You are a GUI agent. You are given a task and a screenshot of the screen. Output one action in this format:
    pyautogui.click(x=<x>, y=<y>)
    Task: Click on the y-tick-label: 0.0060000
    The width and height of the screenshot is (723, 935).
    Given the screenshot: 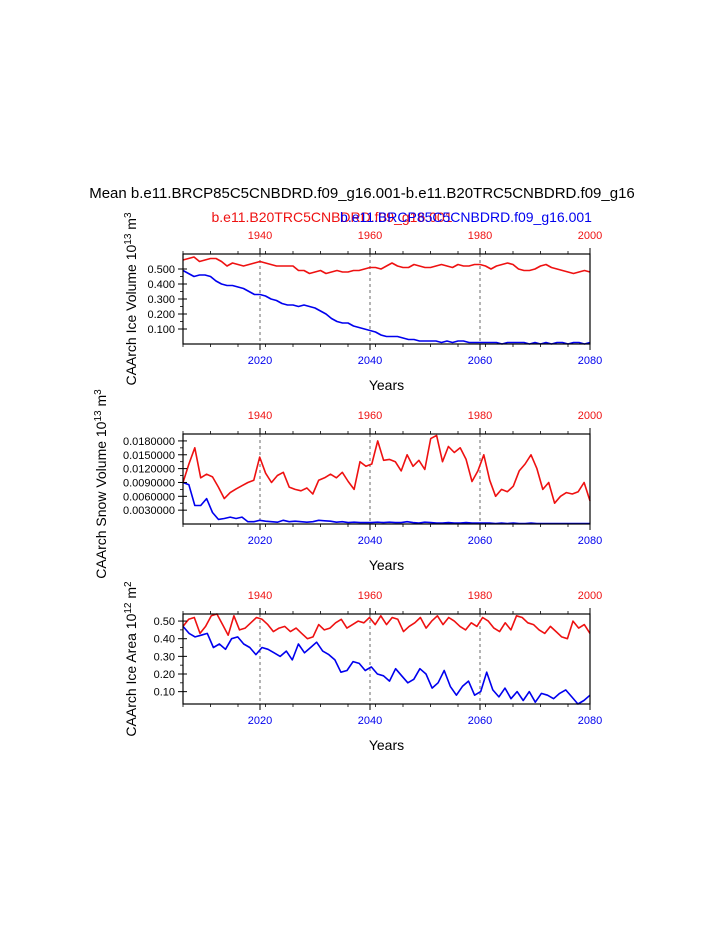 What is the action you would take?
    pyautogui.click(x=149, y=497)
    